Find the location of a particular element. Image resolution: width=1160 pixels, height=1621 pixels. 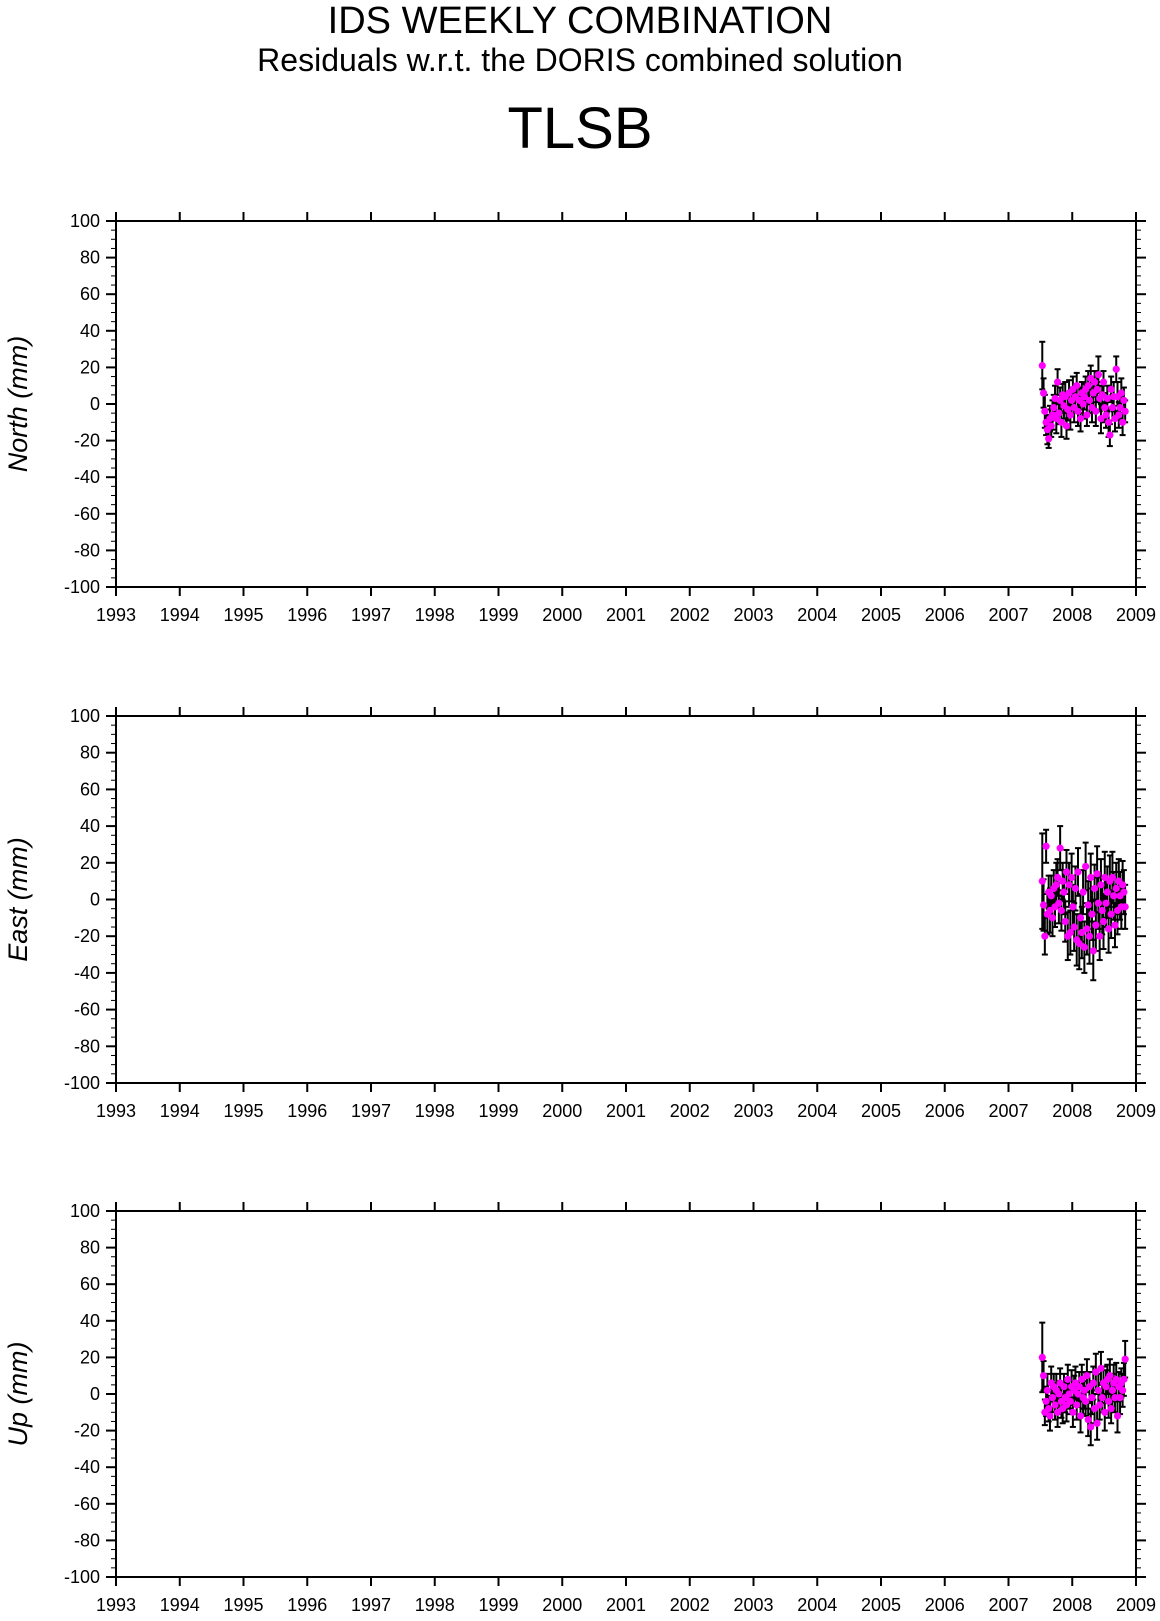

x-tick-label: 1996 is located at coordinates (307, 1605).